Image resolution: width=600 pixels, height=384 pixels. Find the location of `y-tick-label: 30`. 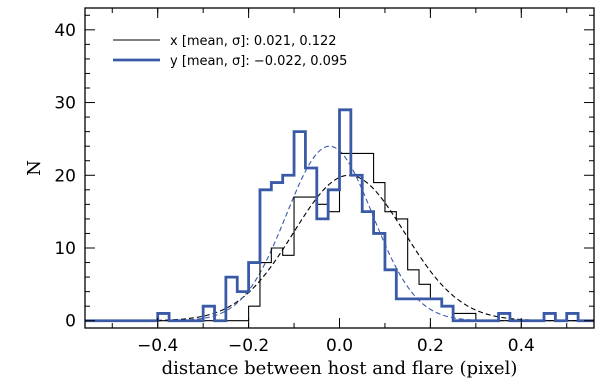

y-tick-label: 30 is located at coordinates (65, 104).